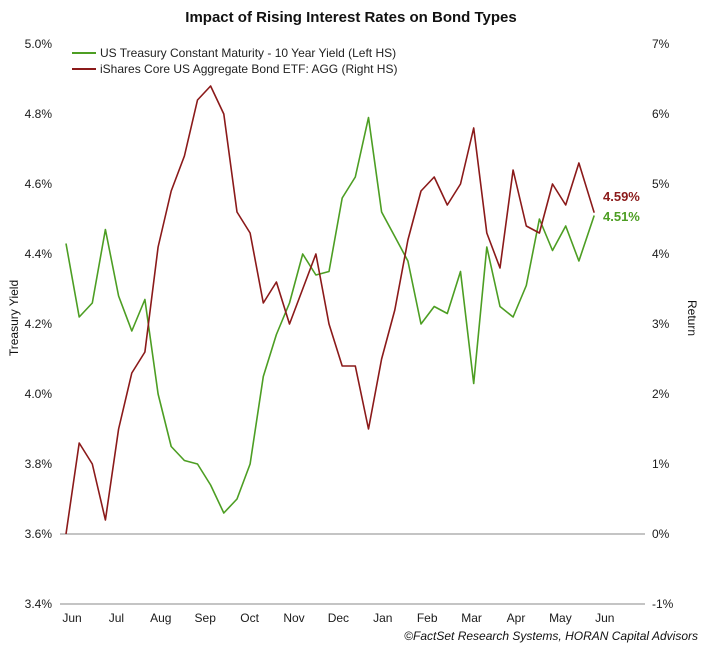  I want to click on x-tick-label: Jan, so click(382, 618).